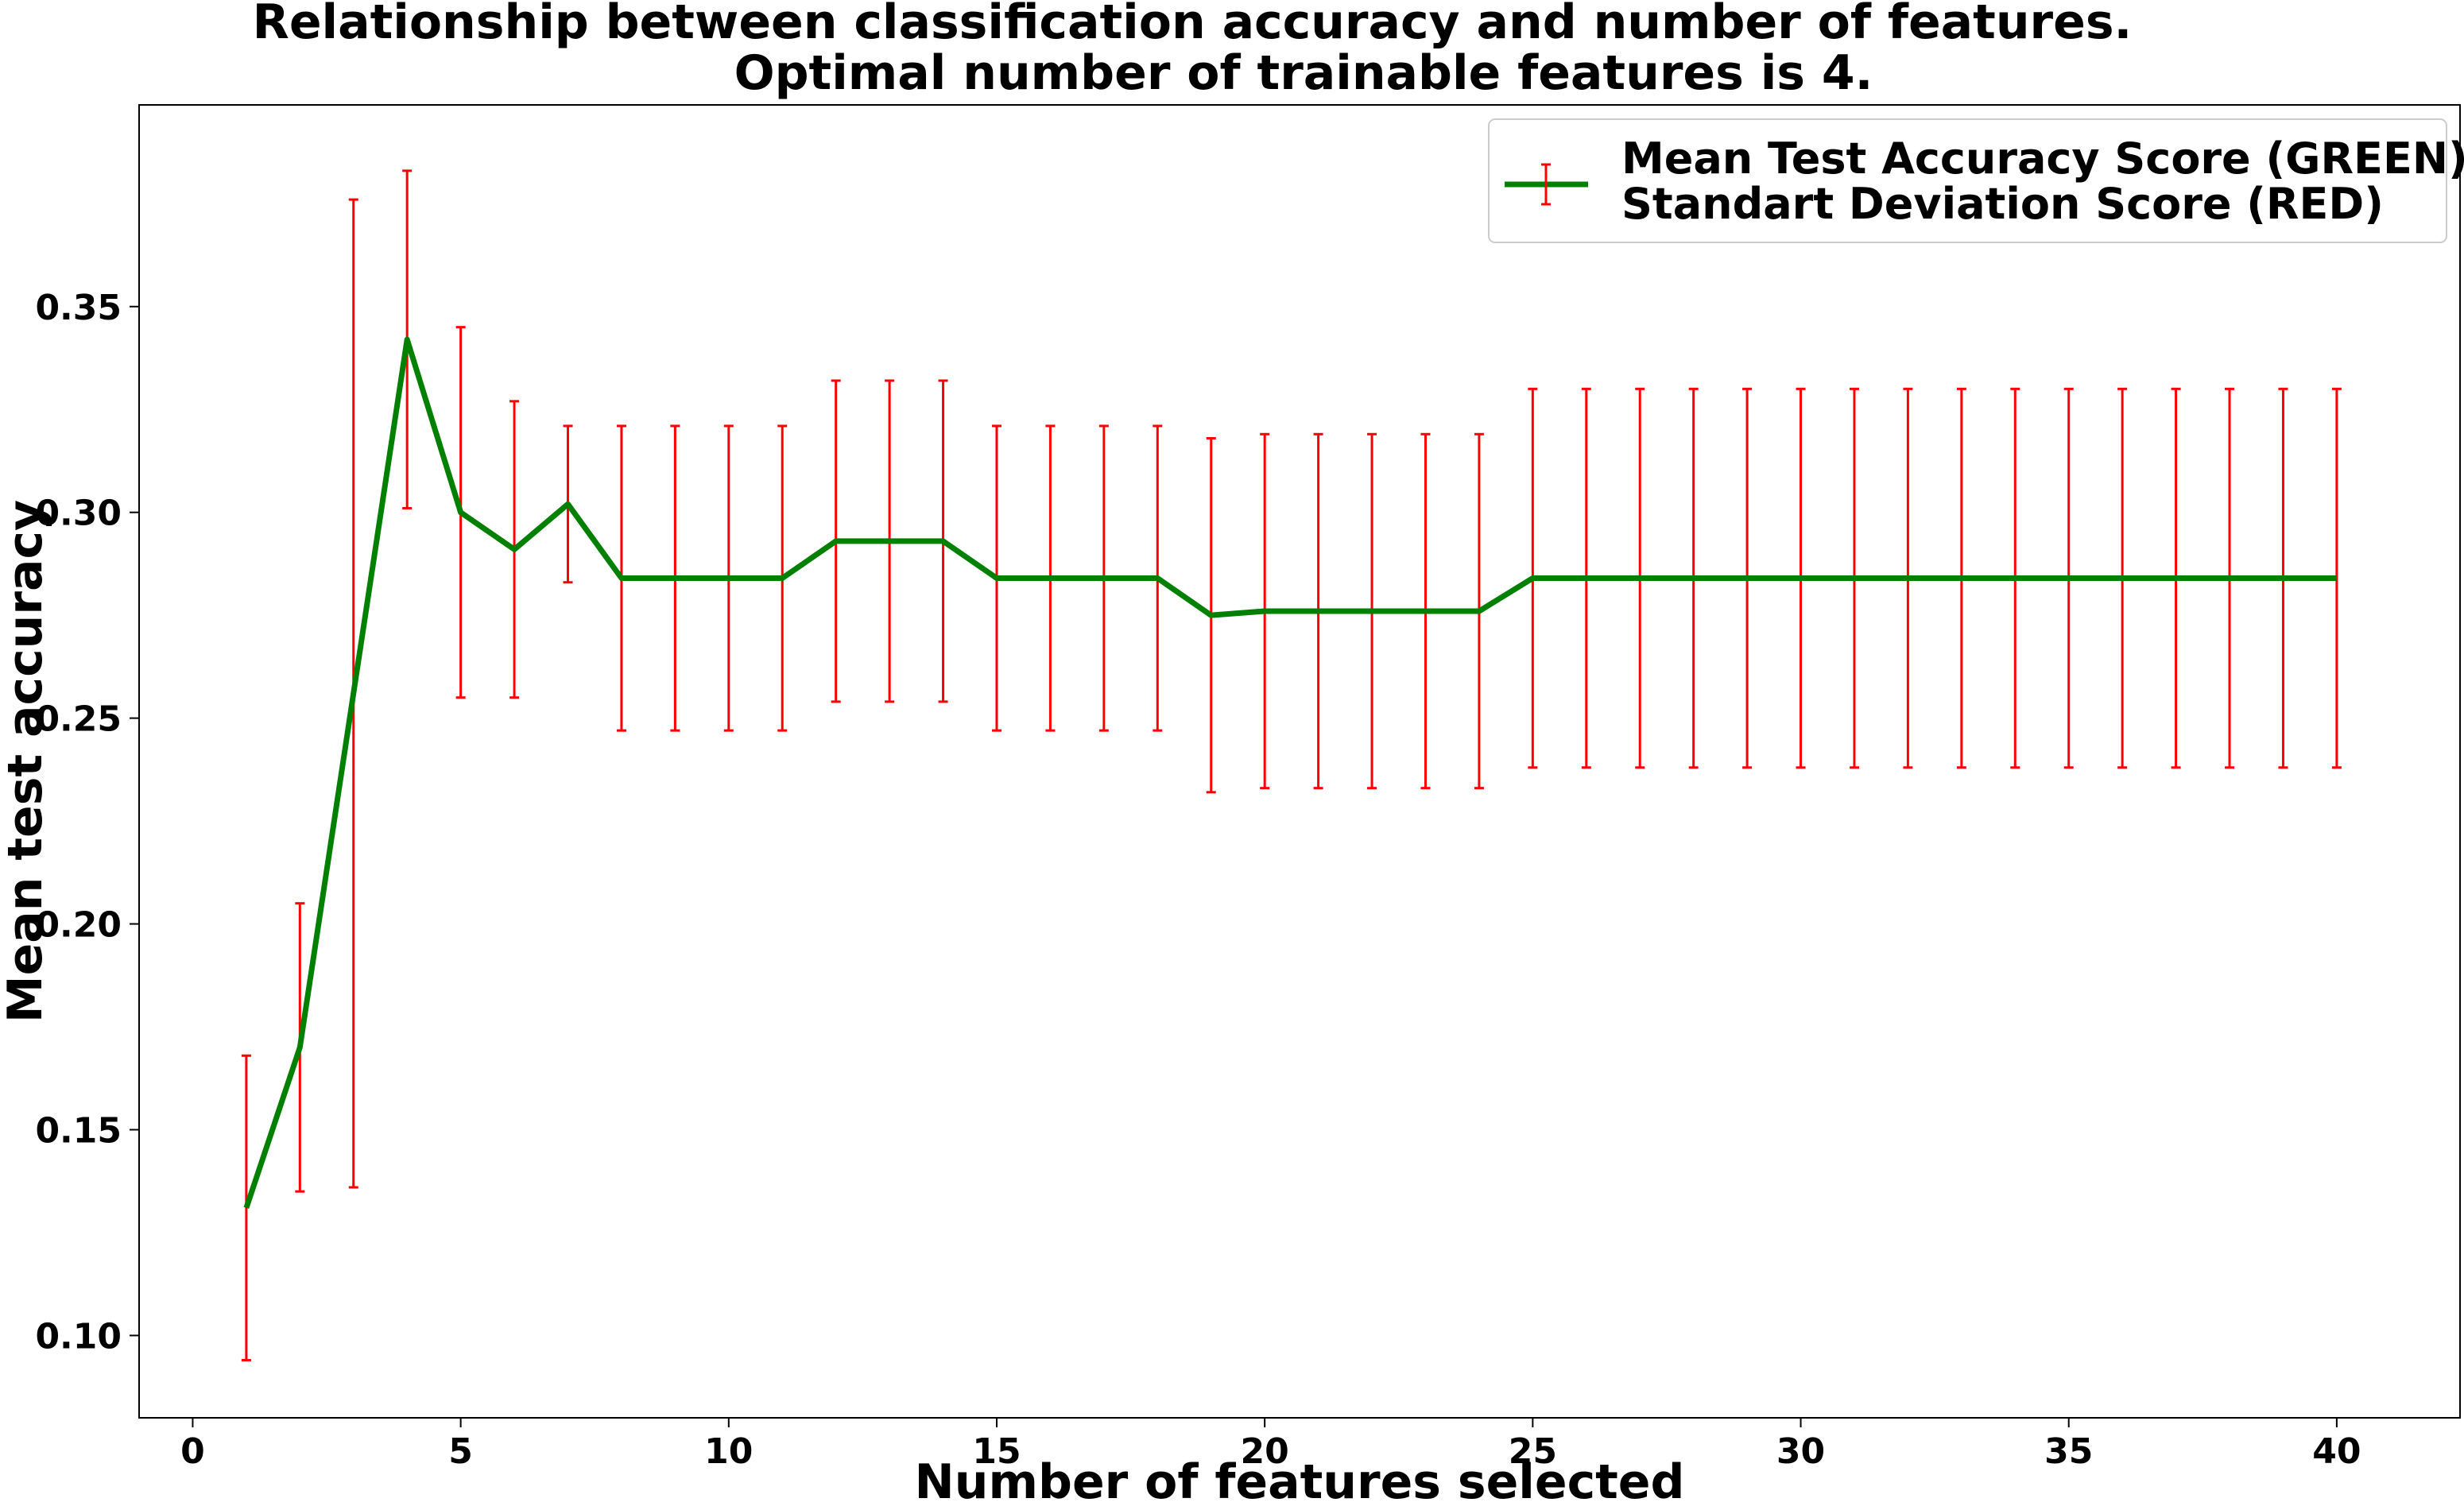 This screenshot has height=1510, width=2464. Describe the element at coordinates (1300, 1482) in the screenshot. I see `x-axis-label: Number of features selected` at that location.